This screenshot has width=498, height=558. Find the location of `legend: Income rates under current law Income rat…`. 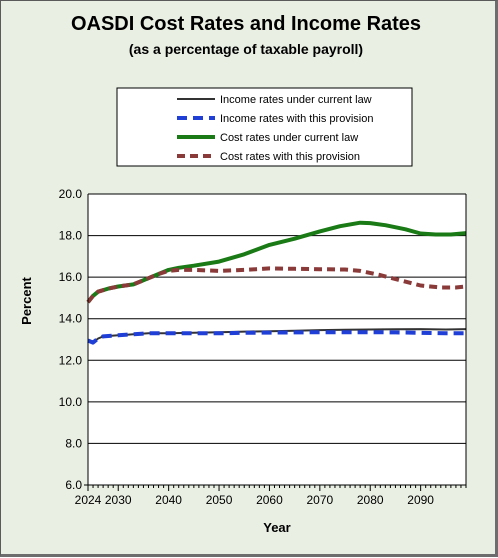

legend: Income rates under current law Income rat… is located at coordinates (264, 127).